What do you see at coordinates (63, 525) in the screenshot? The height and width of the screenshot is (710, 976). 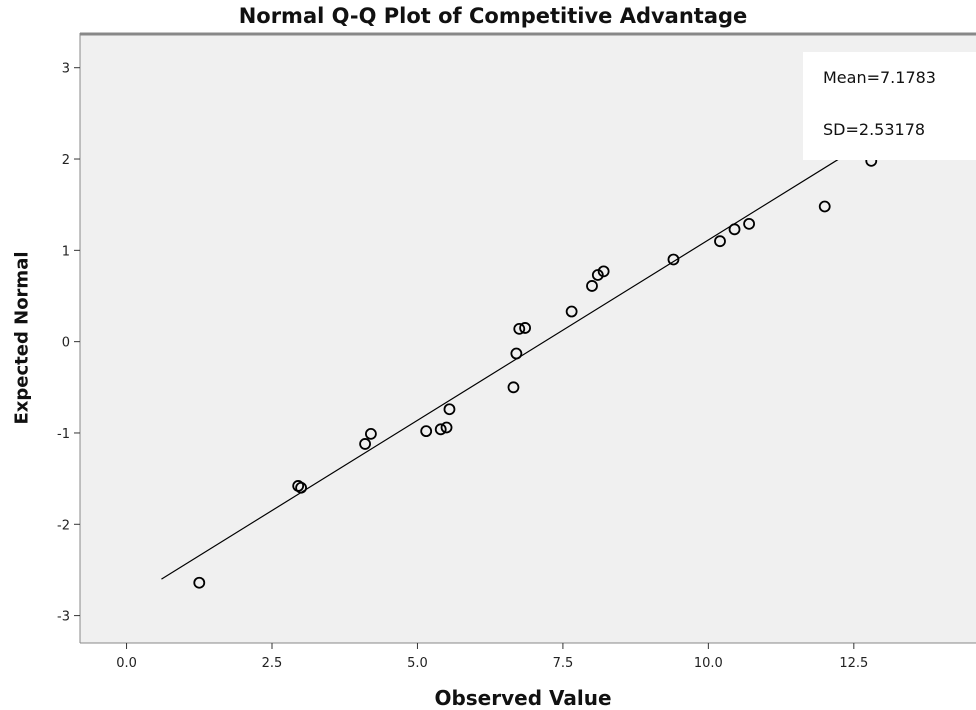 I see `y-tick-label: -2` at bounding box center [63, 525].